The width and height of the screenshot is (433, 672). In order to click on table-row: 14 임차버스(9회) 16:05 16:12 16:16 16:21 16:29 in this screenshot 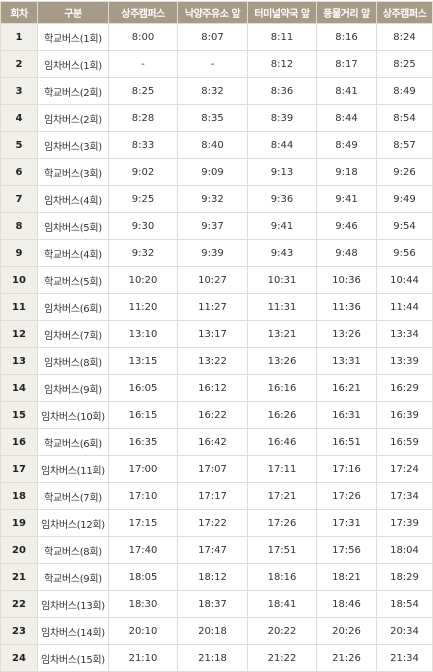, I will do `click(216, 388)`.